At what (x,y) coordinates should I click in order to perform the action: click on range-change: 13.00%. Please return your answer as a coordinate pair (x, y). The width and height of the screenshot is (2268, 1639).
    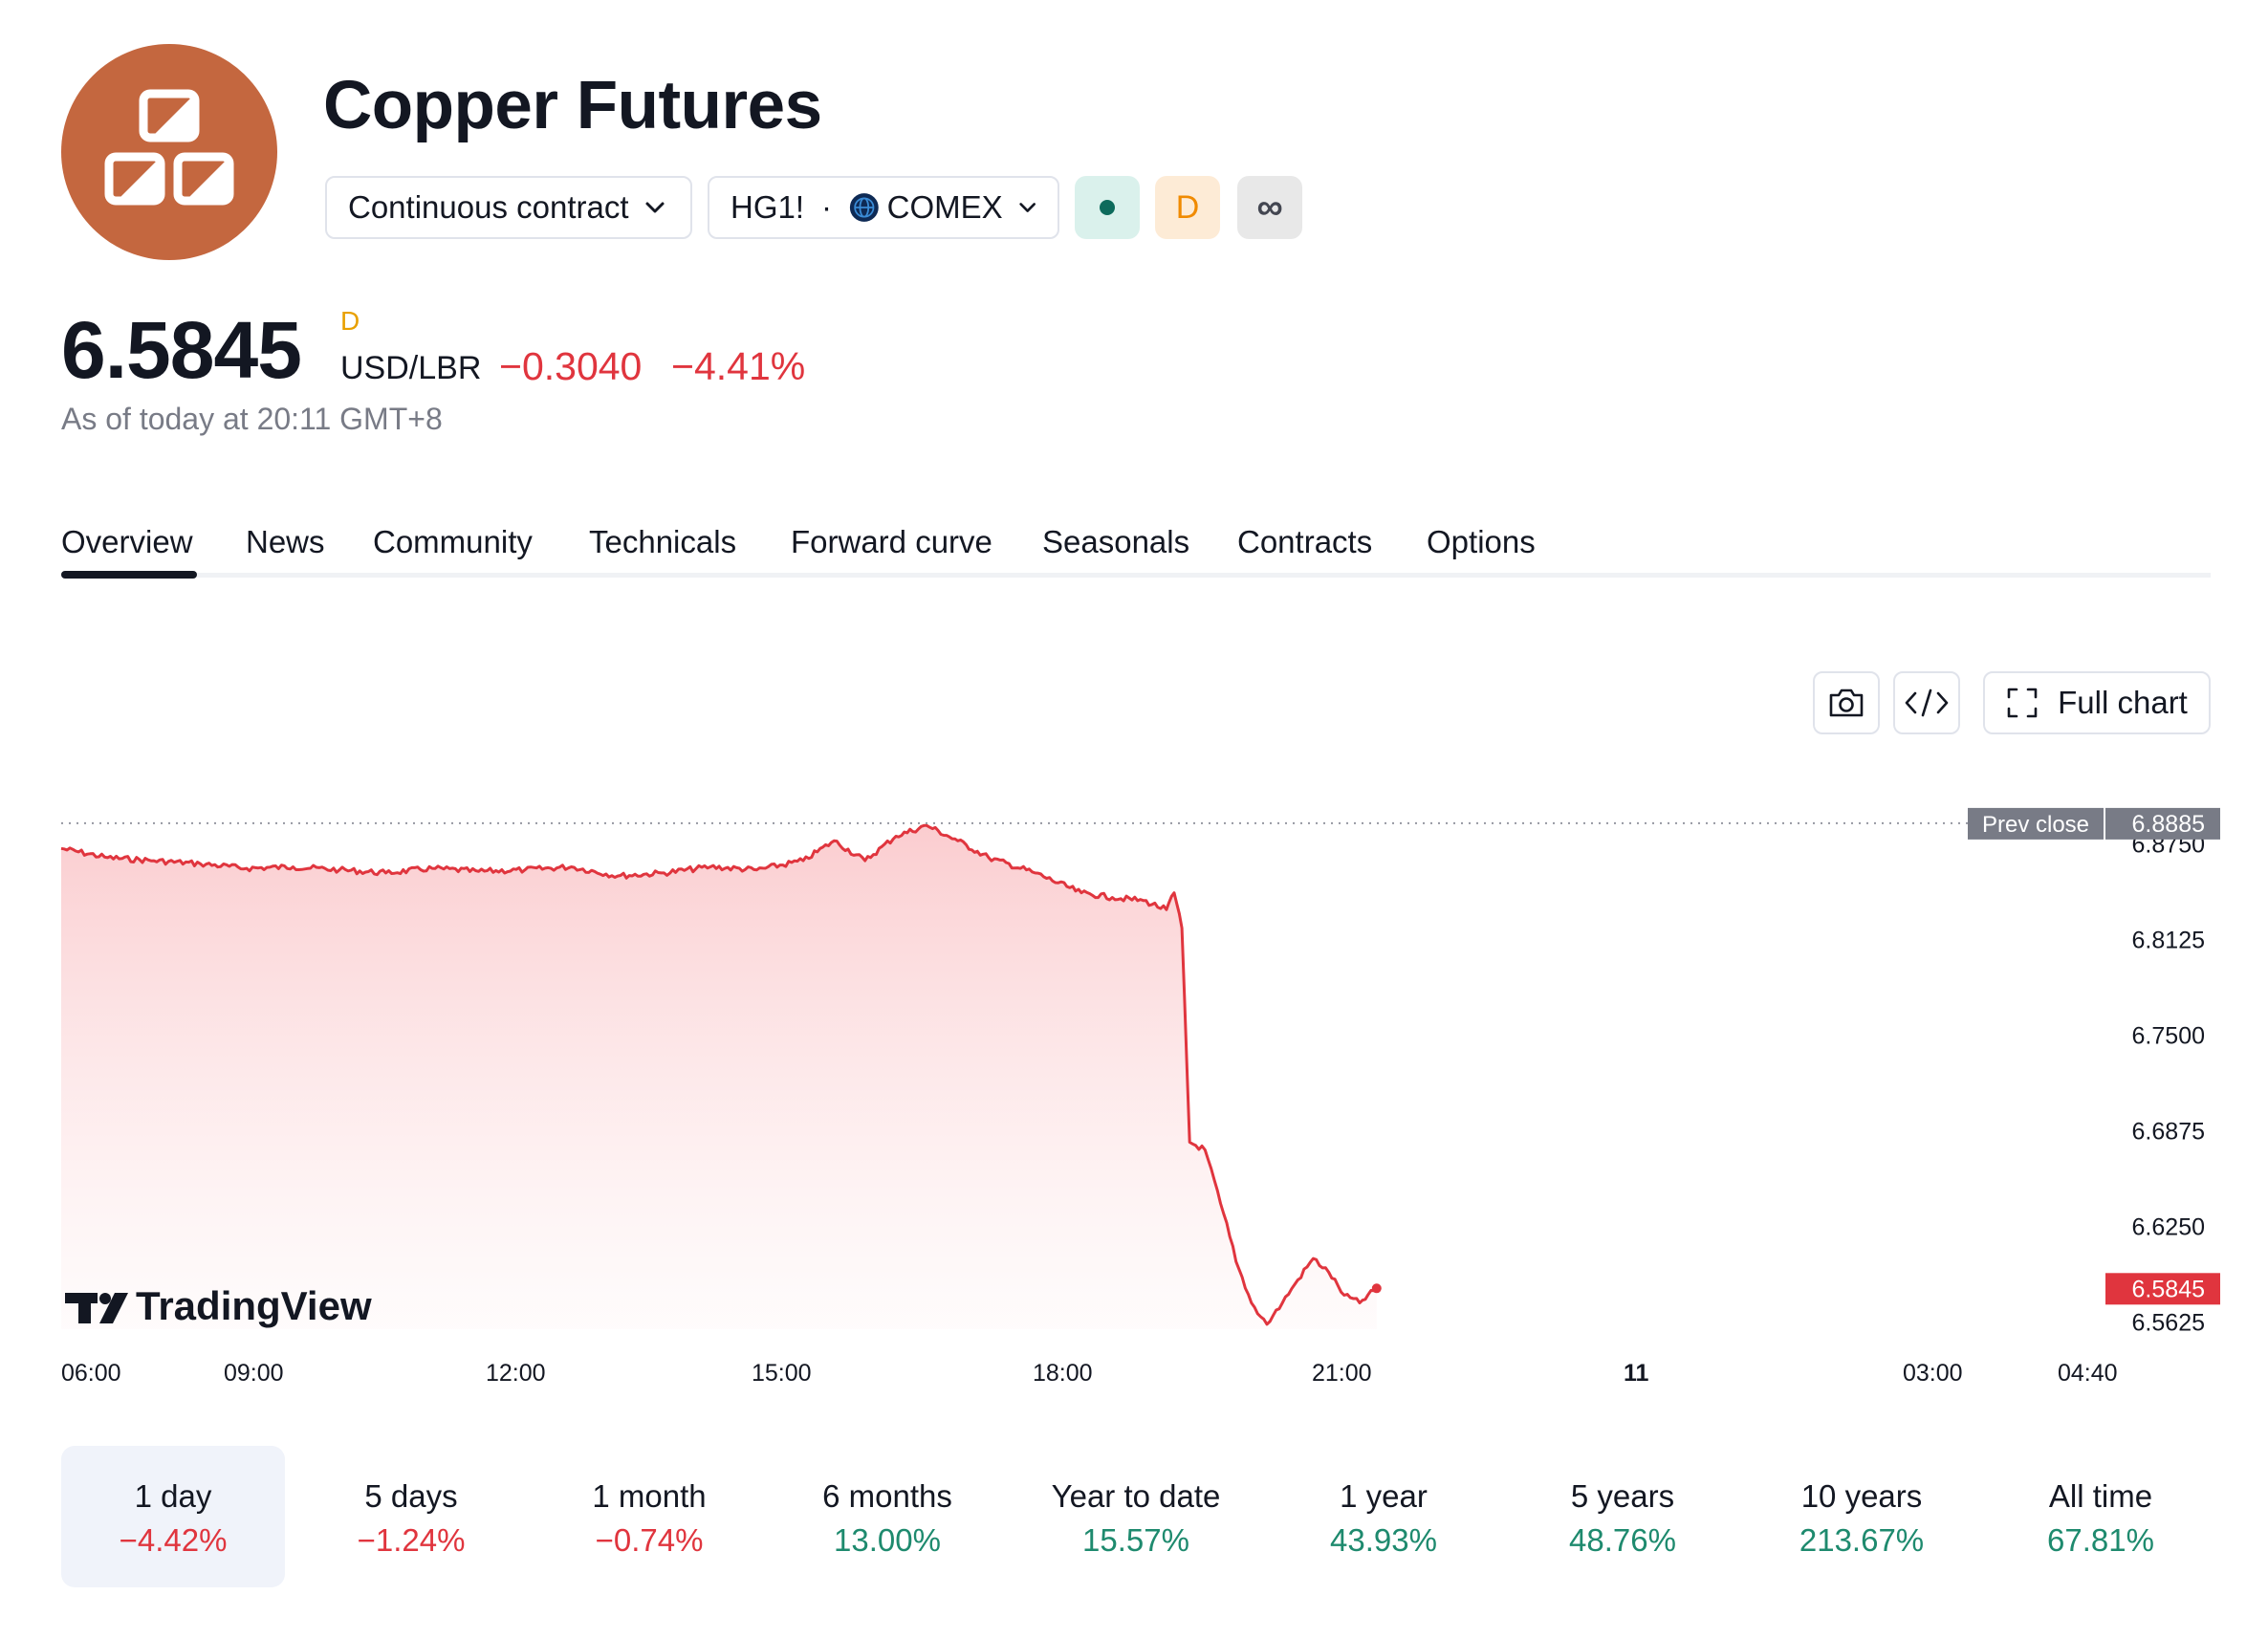
    Looking at the image, I should click on (888, 1540).